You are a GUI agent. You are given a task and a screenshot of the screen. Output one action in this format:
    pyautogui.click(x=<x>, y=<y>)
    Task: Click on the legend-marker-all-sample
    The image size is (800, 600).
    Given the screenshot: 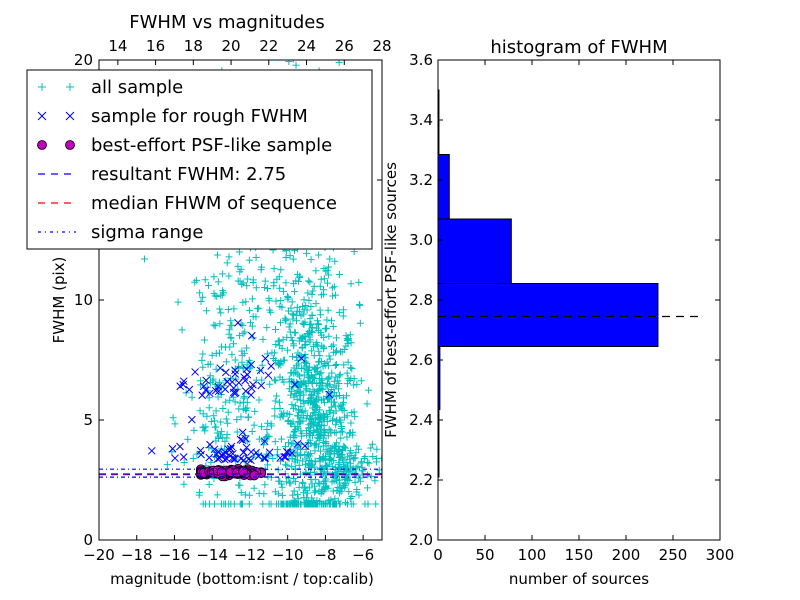 What is the action you would take?
    pyautogui.click(x=42, y=87)
    